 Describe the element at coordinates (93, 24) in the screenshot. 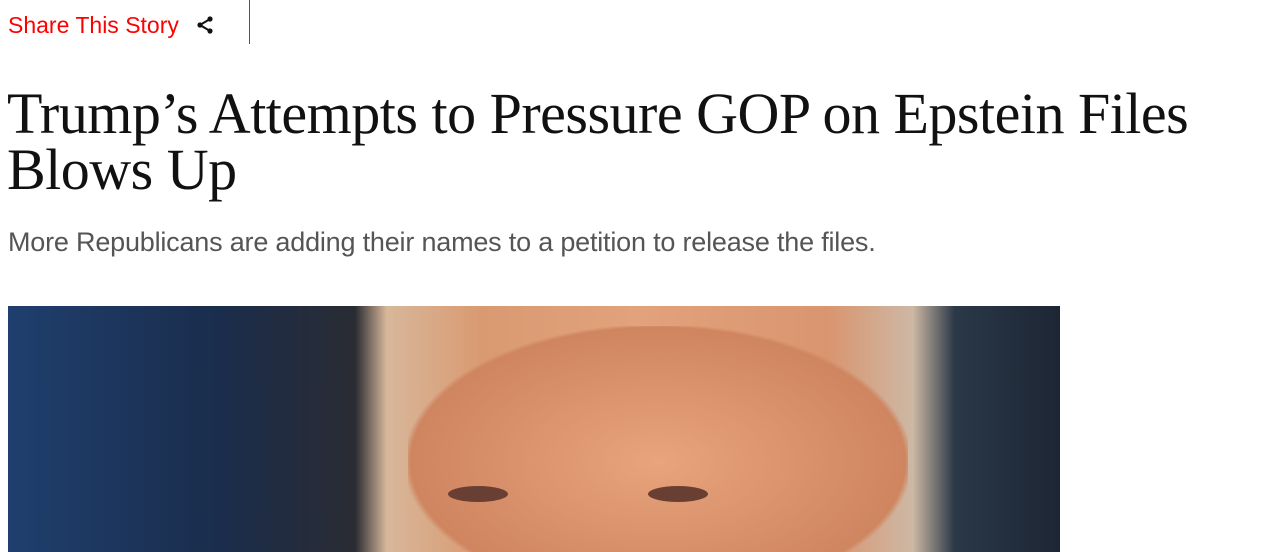

I see `share-story-label: Share This Story` at that location.